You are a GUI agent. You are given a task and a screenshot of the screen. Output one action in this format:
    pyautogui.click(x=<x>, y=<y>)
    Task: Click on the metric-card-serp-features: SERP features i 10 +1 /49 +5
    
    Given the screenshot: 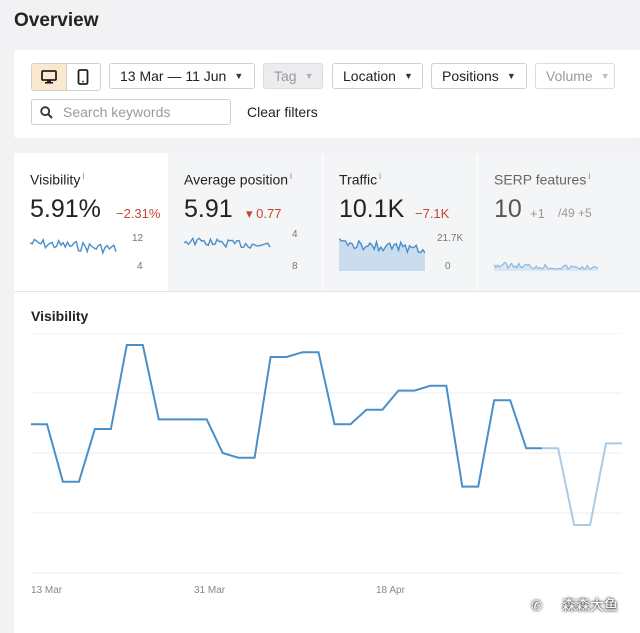 What is the action you would take?
    pyautogui.click(x=559, y=222)
    